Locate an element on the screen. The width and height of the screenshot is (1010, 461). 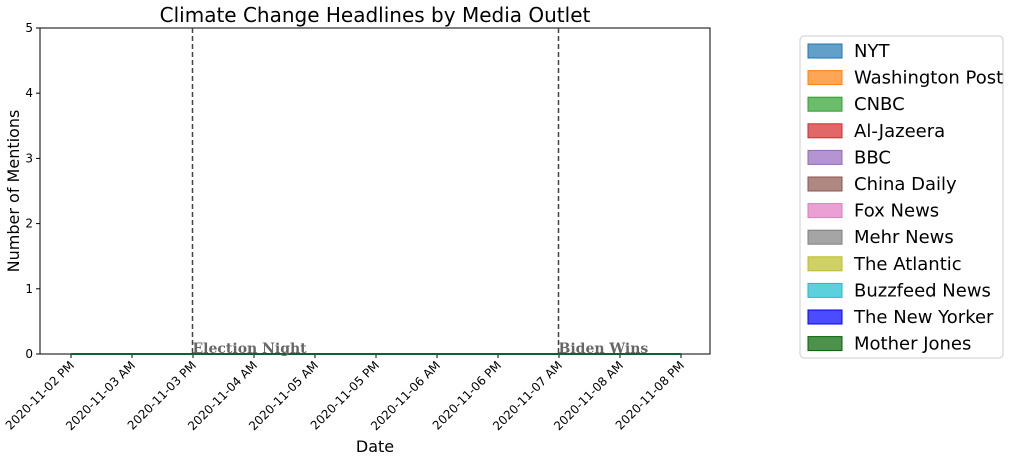
legend-label: The New Yorker is located at coordinates (923, 317).